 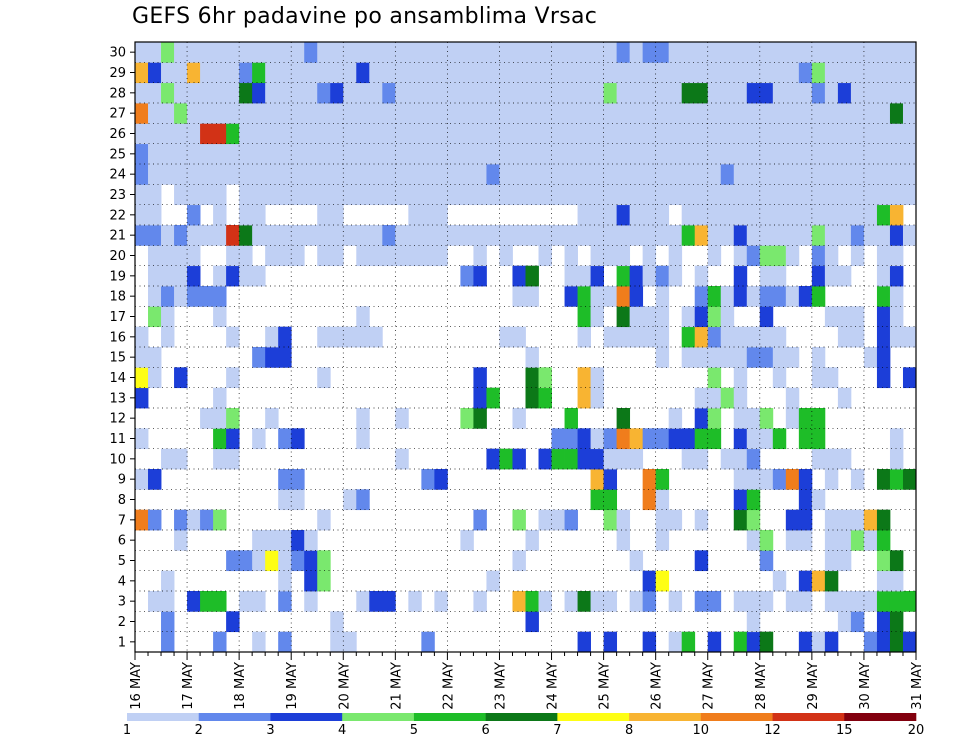 I want to click on cell-m27-s50, so click(x=792, y=113).